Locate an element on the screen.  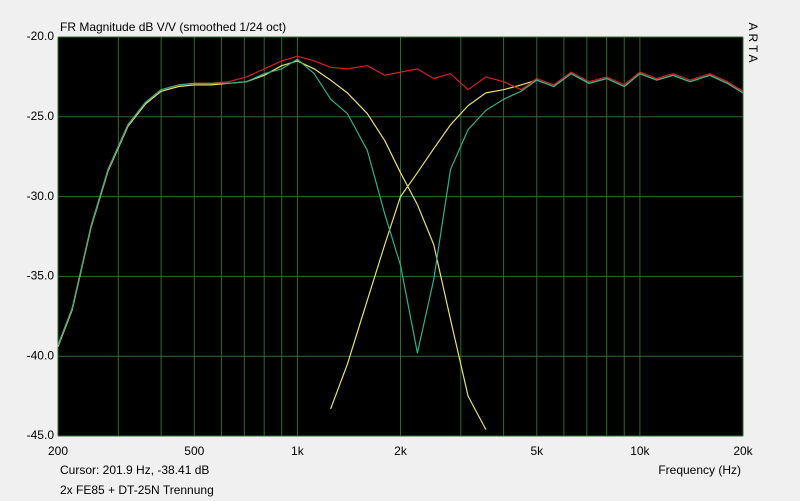
x-tick-label: 1k is located at coordinates (298, 451).